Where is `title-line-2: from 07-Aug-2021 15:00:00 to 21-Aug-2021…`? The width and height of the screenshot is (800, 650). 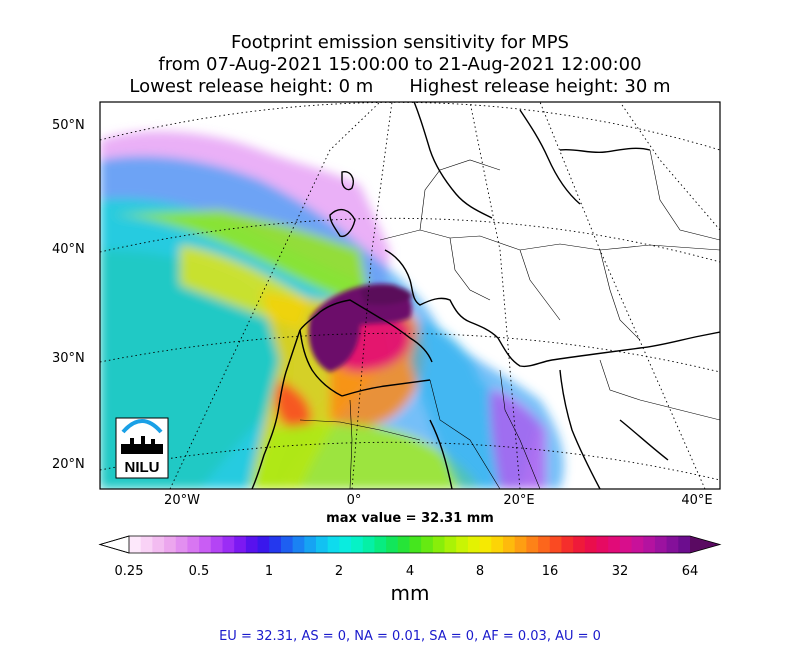
title-line-2: from 07-Aug-2021 15:00:00 to 21-Aug-2021… is located at coordinates (400, 64).